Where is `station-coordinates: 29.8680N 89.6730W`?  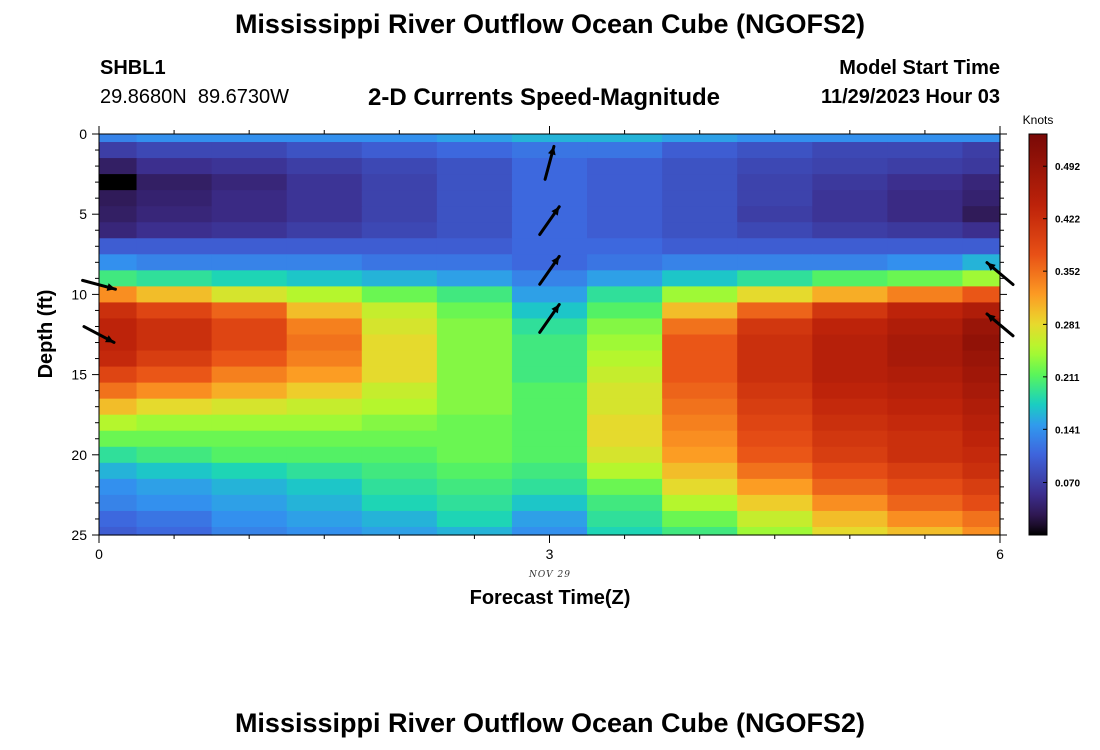
station-coordinates: 29.8680N 89.6730W is located at coordinates (195, 97).